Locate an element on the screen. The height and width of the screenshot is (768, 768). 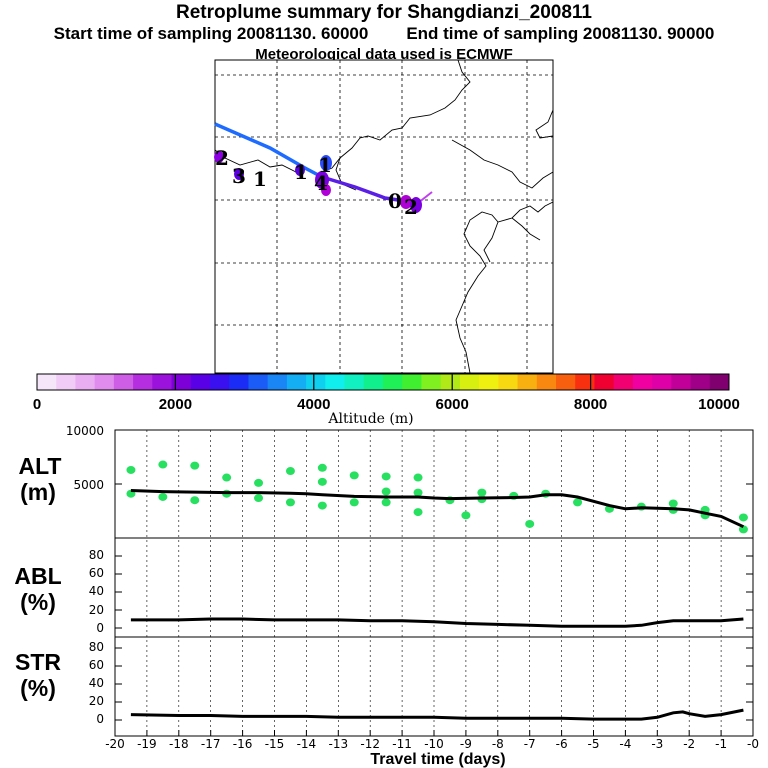
str-ytick: 40 is located at coordinates (96, 683).